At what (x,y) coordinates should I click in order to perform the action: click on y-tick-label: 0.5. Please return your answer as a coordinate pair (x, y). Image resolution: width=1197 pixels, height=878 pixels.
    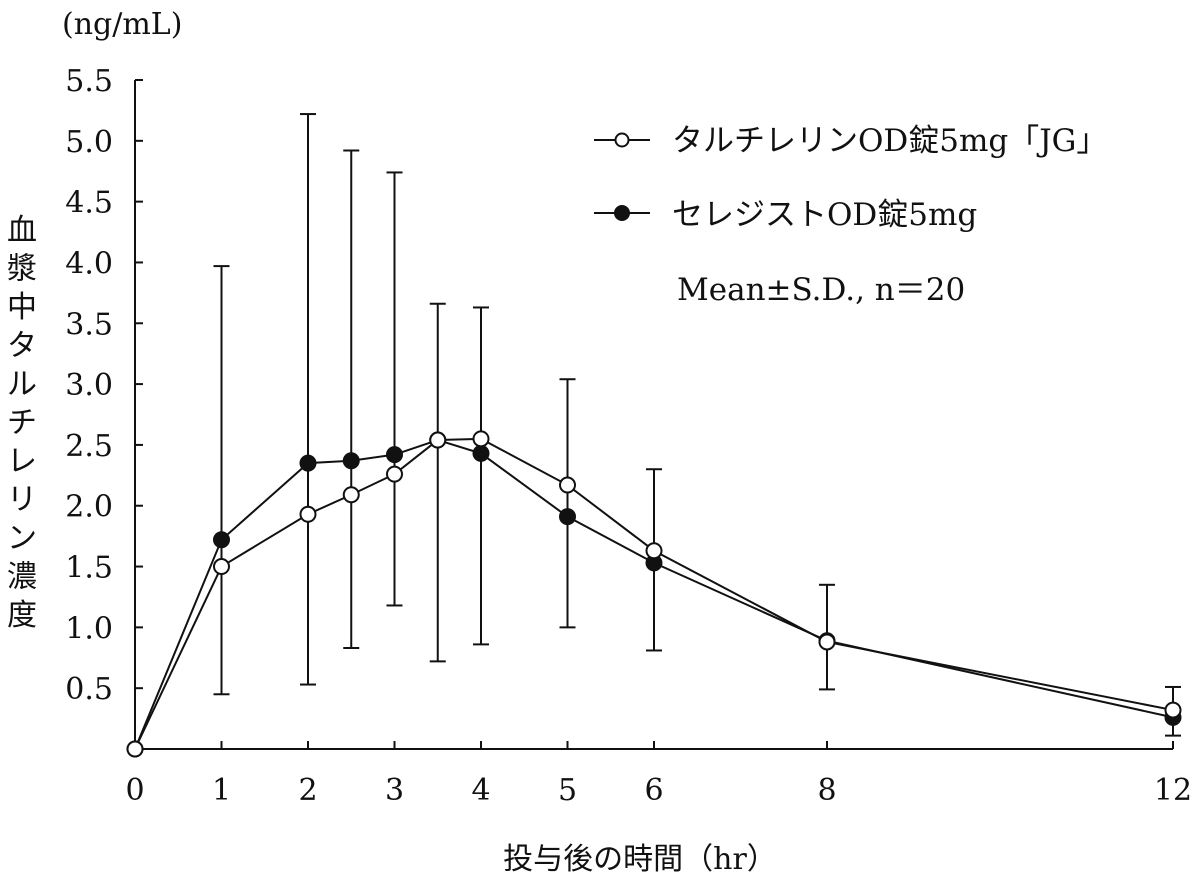
    Looking at the image, I should click on (89, 689).